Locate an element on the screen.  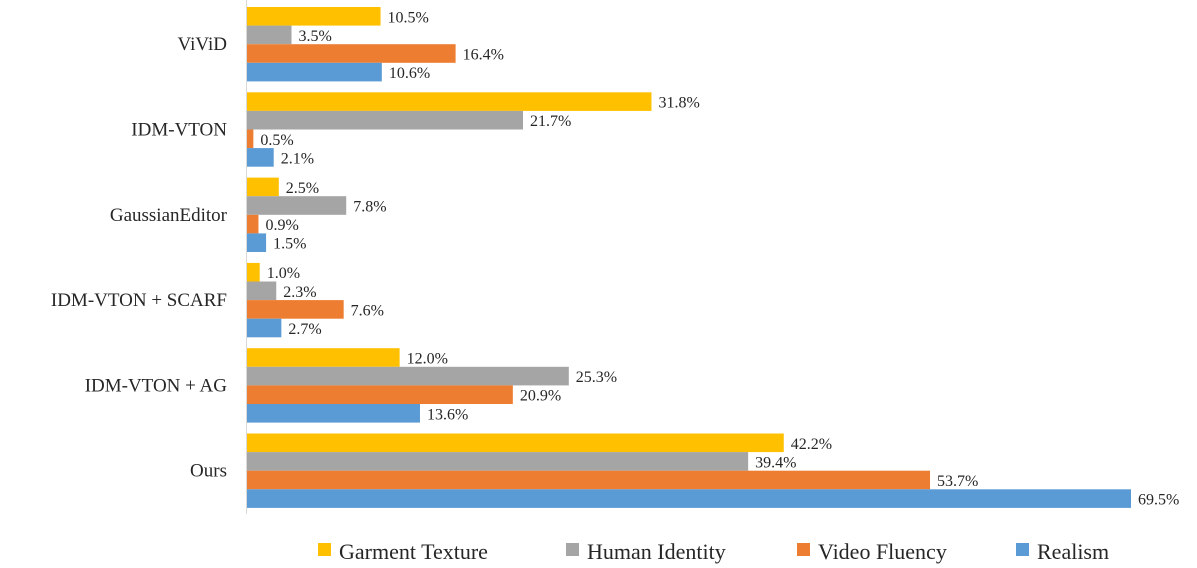
data-label-idm-vton-human-identity: 21.7% is located at coordinates (550, 121).